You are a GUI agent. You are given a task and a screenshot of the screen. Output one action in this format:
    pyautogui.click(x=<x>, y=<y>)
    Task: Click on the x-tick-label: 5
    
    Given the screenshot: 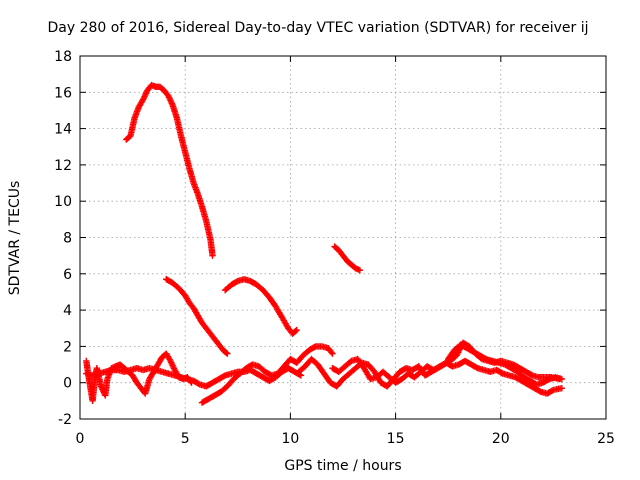 What is the action you would take?
    pyautogui.click(x=185, y=439)
    